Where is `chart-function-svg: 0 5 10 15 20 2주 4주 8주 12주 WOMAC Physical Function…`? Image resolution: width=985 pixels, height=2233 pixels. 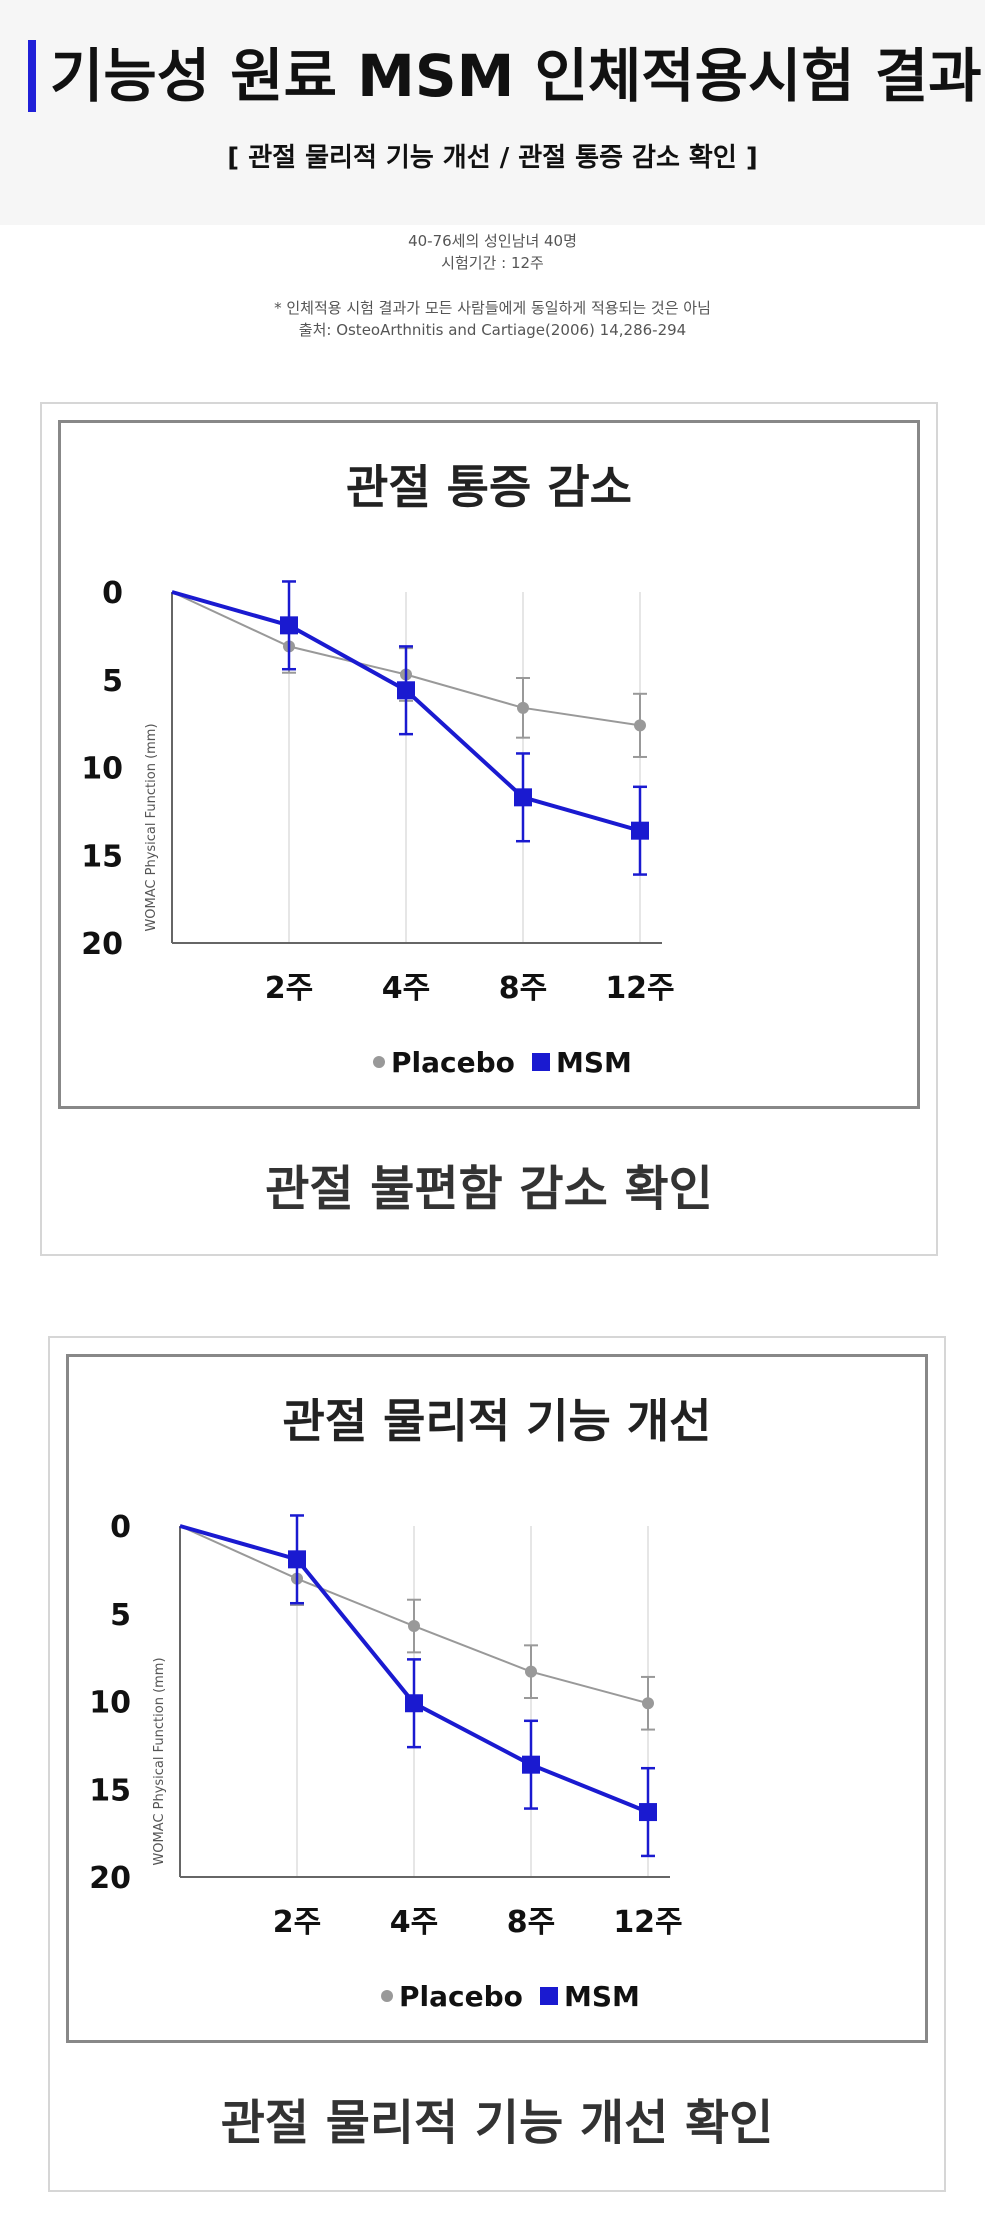 chart-function-svg: 0 5 10 15 20 2주 4주 8주 12주 WOMAC Physical Function… is located at coordinates (385, 1761).